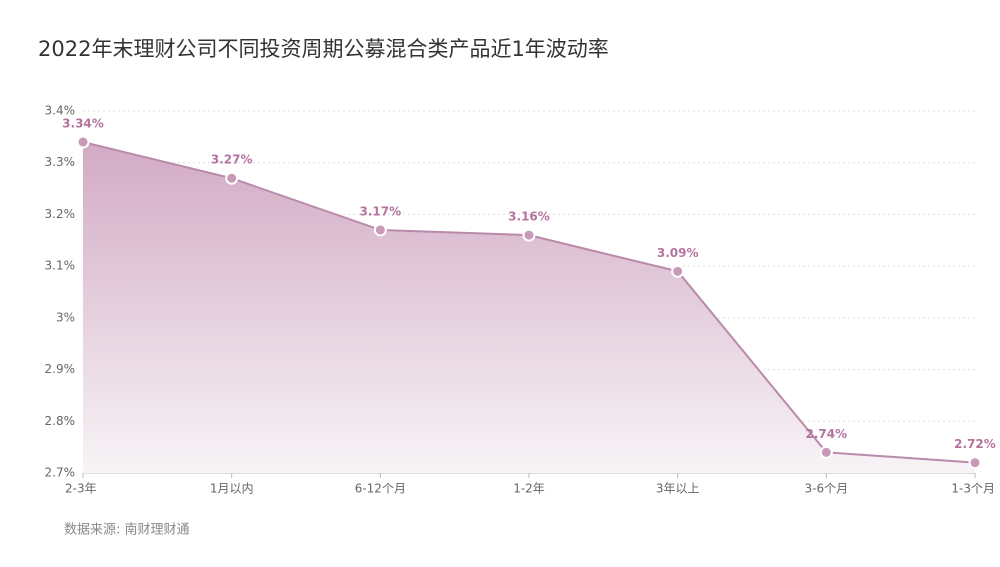  What do you see at coordinates (678, 253) in the screenshot?
I see `data-label: 3.09%` at bounding box center [678, 253].